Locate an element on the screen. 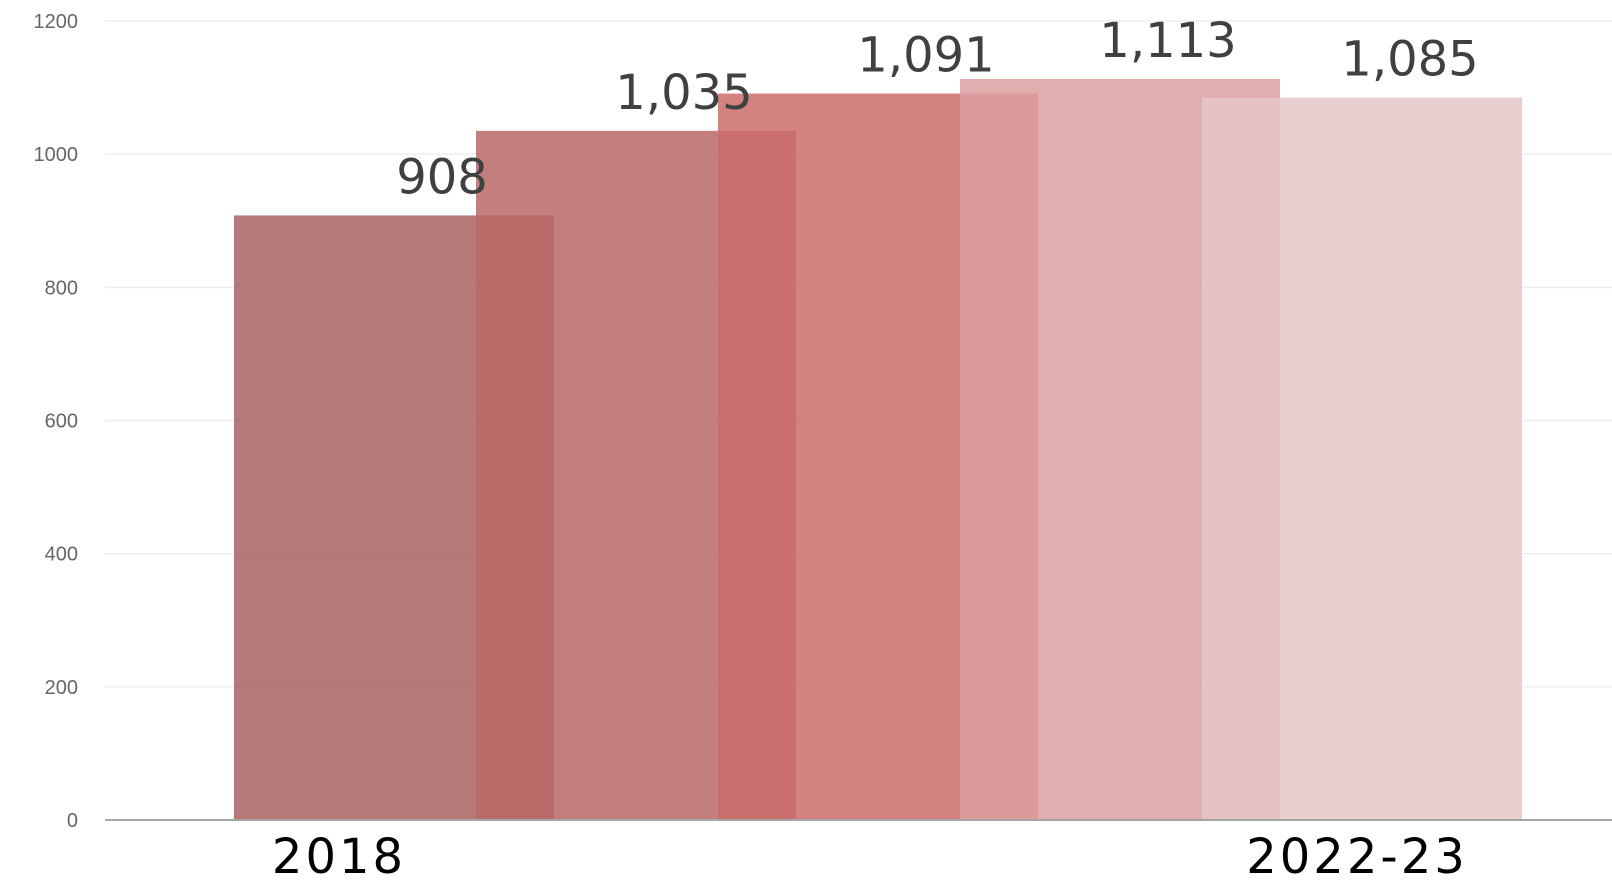 The image size is (1612, 881). data-label: 1,091 is located at coordinates (925, 56).